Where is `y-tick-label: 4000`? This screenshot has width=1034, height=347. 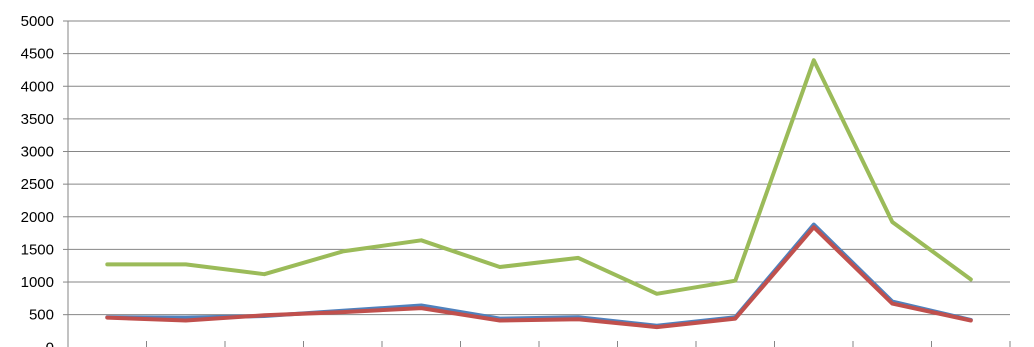 y-tick-label: 4000 is located at coordinates (37, 86).